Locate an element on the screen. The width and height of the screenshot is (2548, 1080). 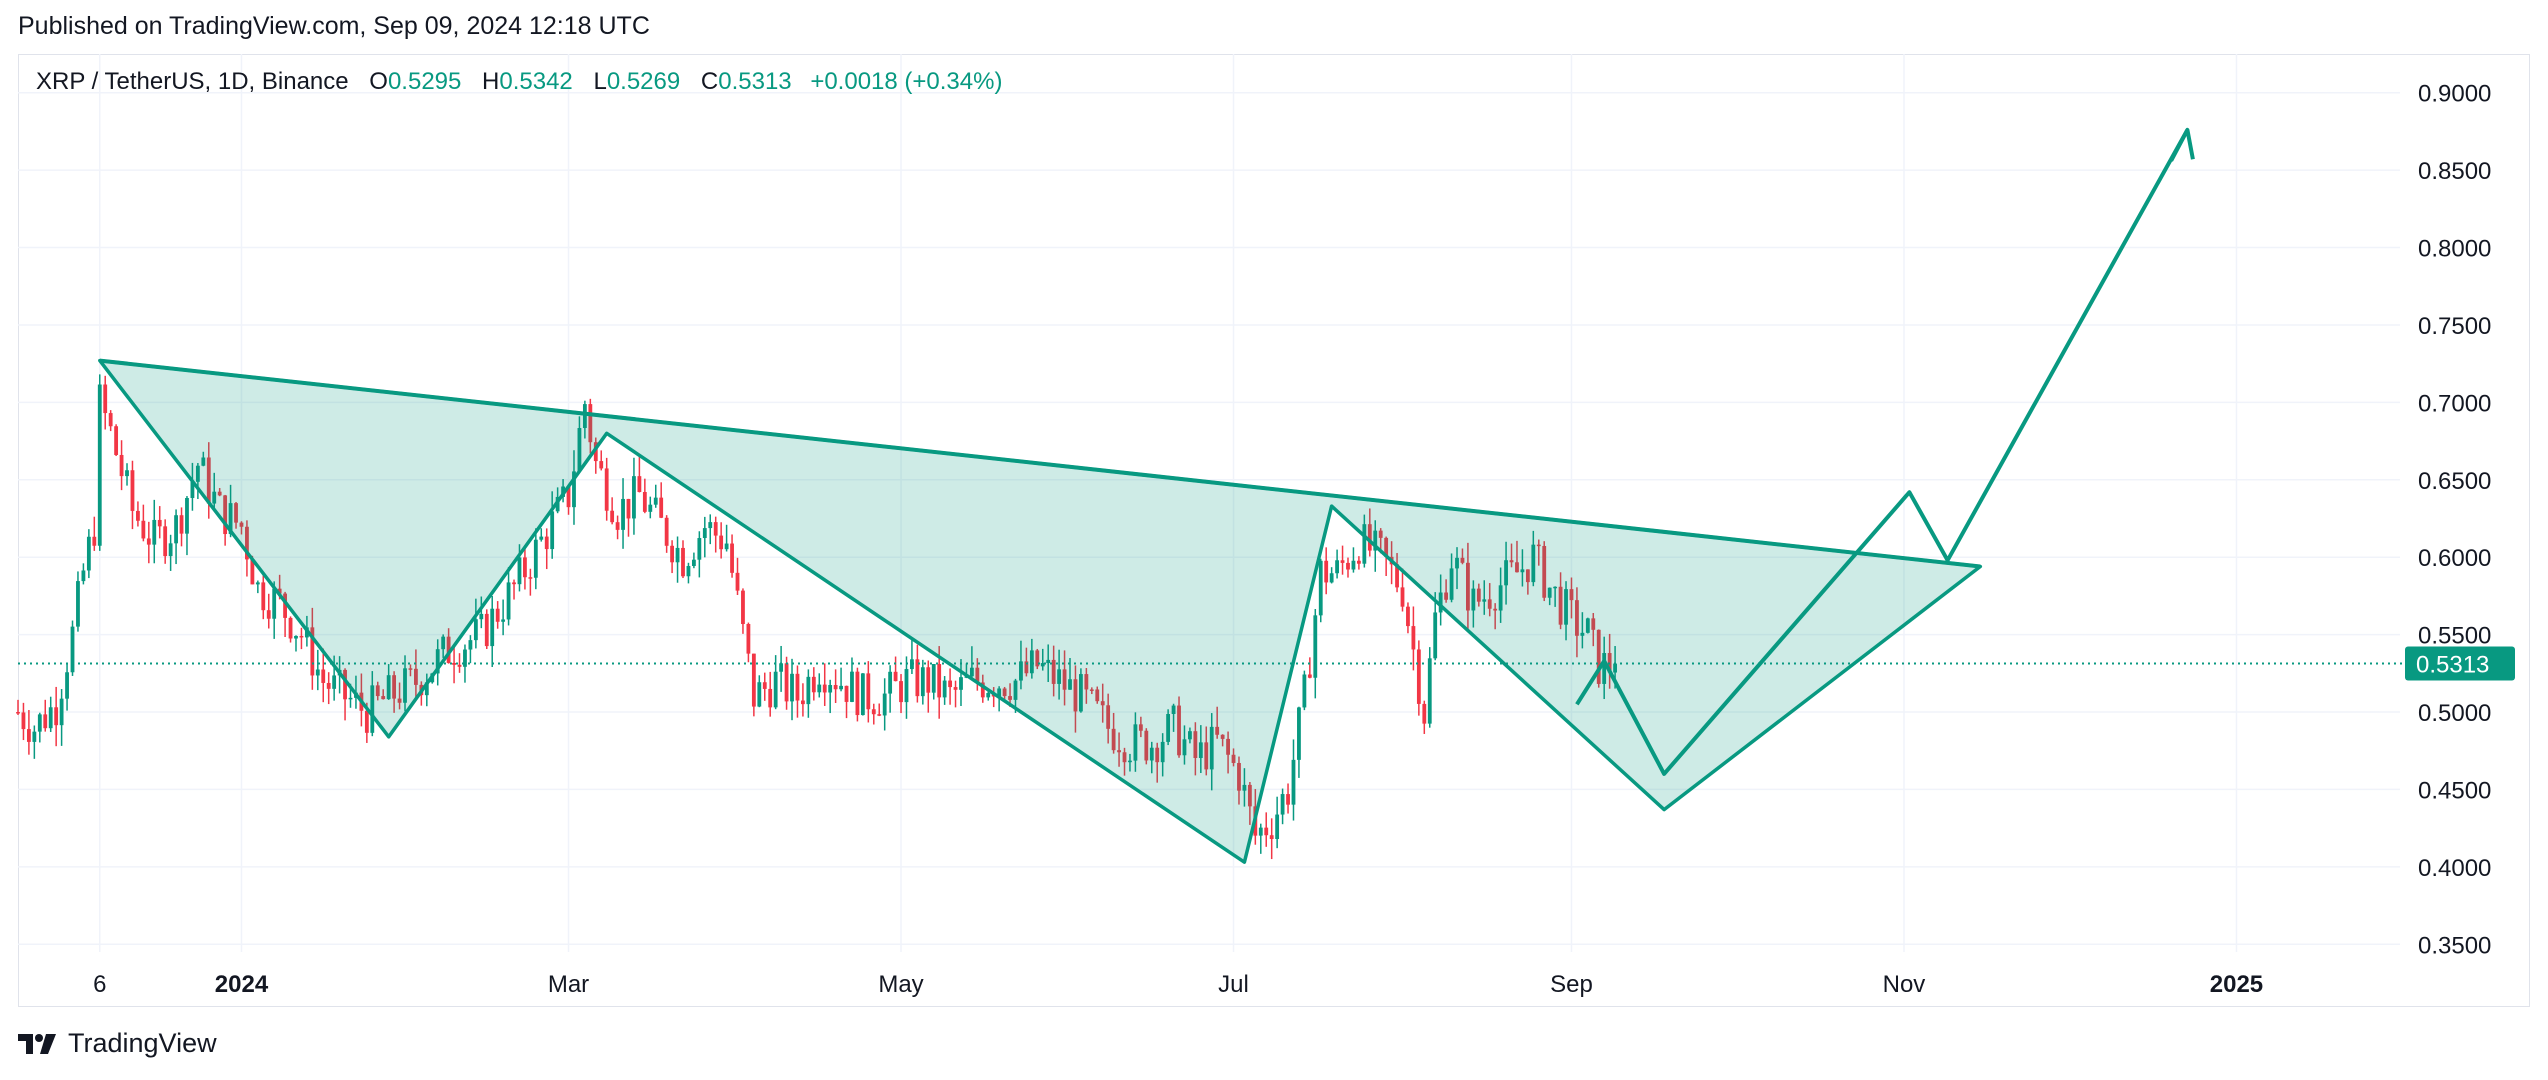
tradingview-brand-text: TradingView is located at coordinates (142, 1043).